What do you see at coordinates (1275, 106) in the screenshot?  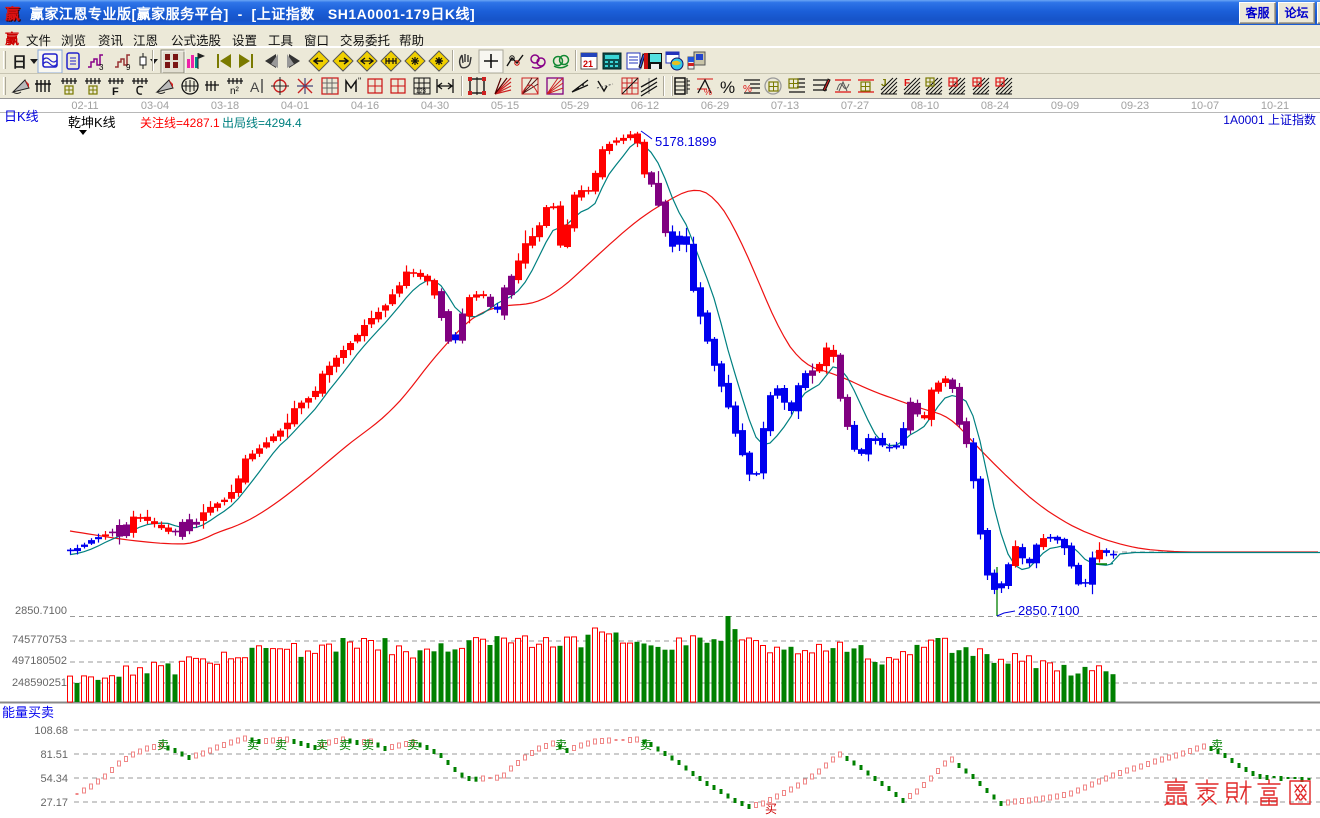 I see `svg-text: 10-21` at bounding box center [1275, 106].